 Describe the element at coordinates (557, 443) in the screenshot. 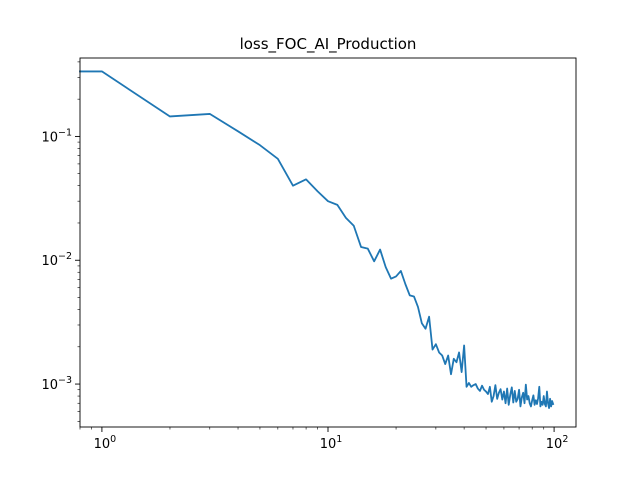

I see `x-tick-label: 10²` at that location.